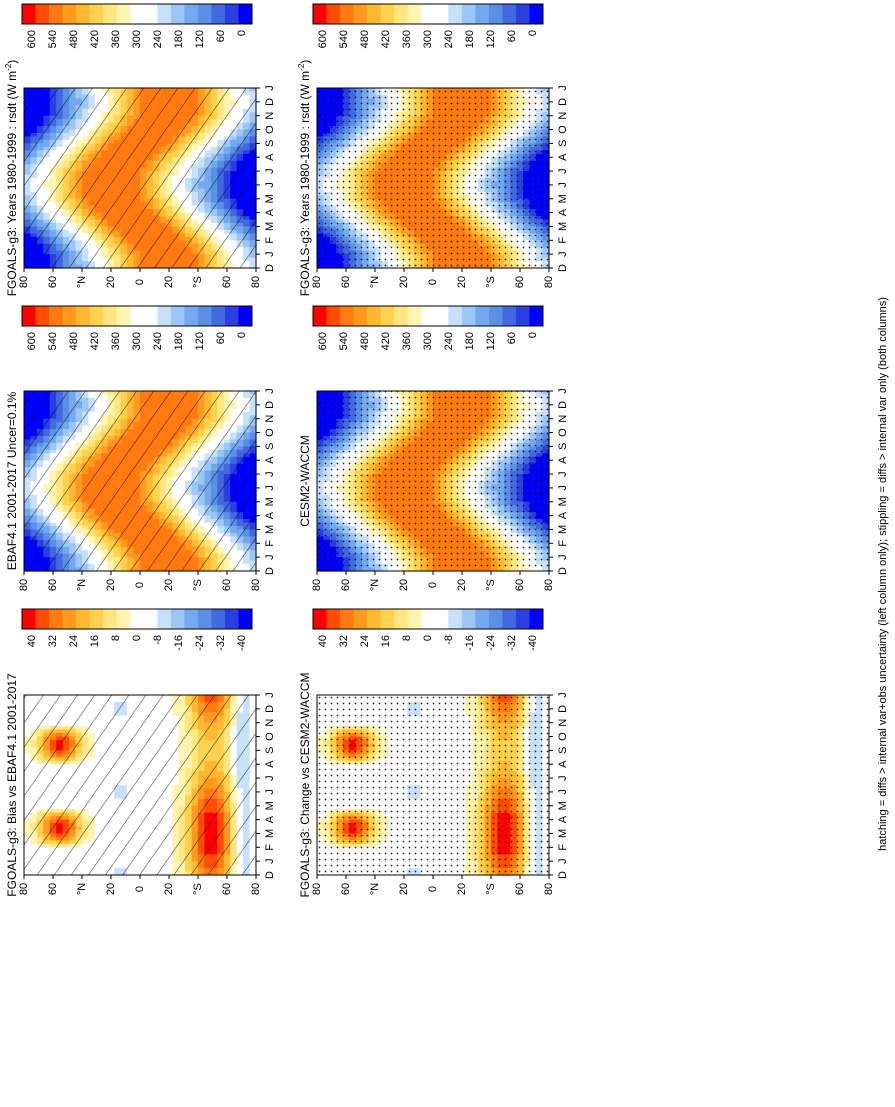 This screenshot has height=1107, width=895. What do you see at coordinates (12, 480) in the screenshot?
I see `panel-title: EBAF4.1 2001-2017 Uncer=0.1%` at bounding box center [12, 480].